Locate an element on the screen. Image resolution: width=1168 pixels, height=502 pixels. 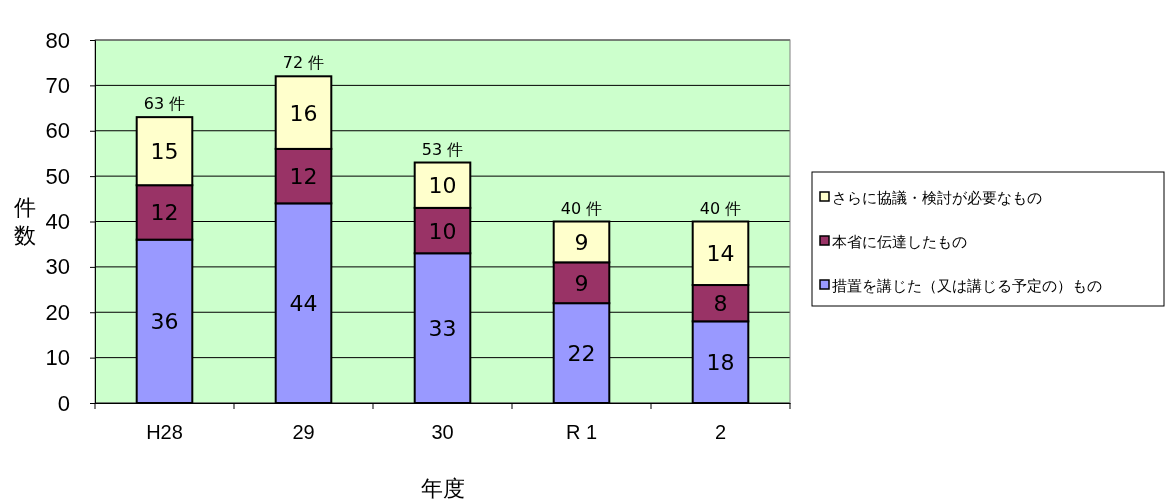
data-label: 16 is located at coordinates (303, 113).